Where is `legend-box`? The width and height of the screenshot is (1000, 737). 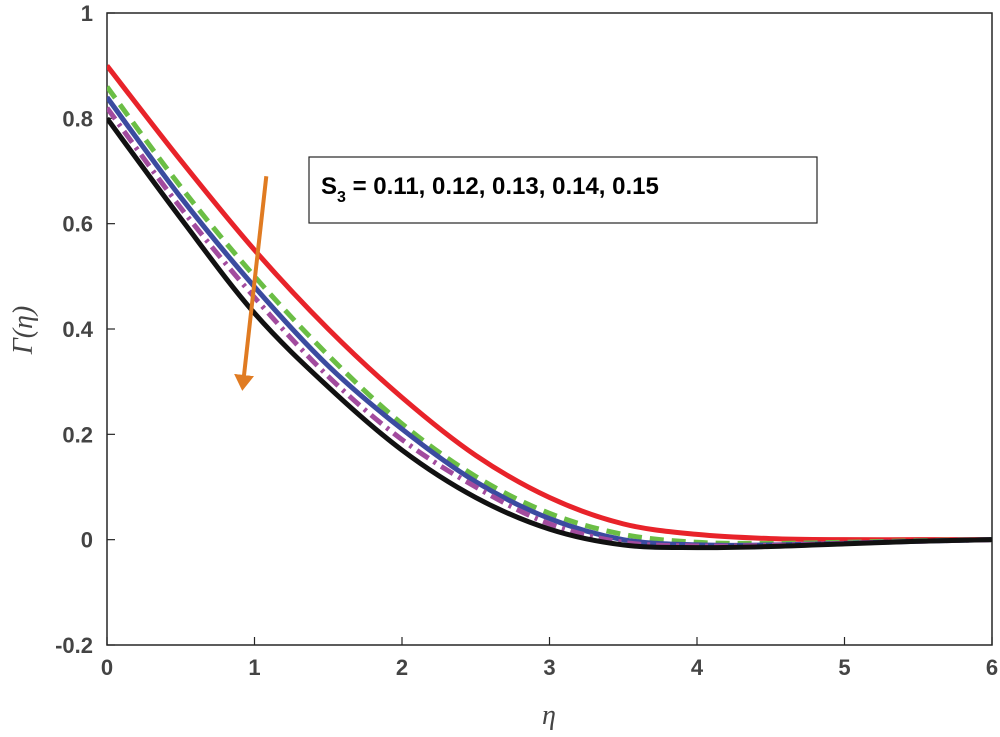
legend-box is located at coordinates (563, 190).